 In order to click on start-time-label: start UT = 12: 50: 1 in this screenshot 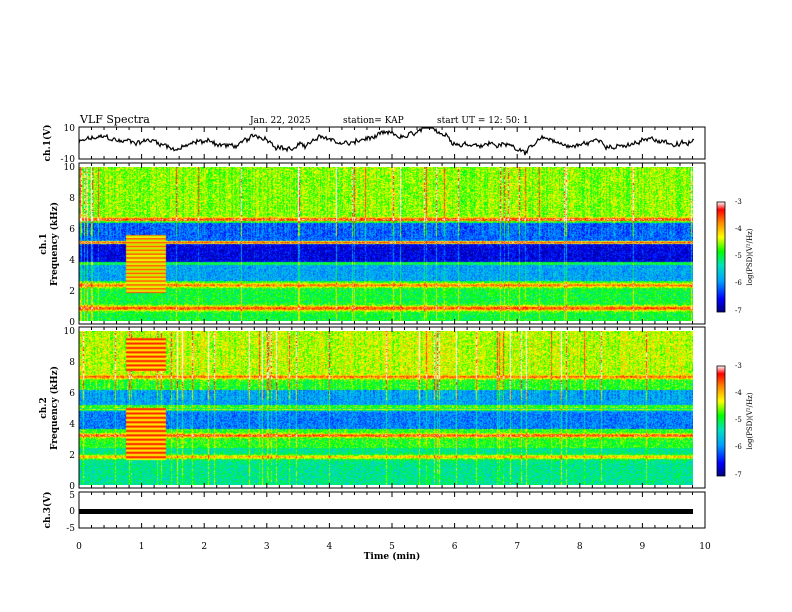, I will do `click(483, 121)`.